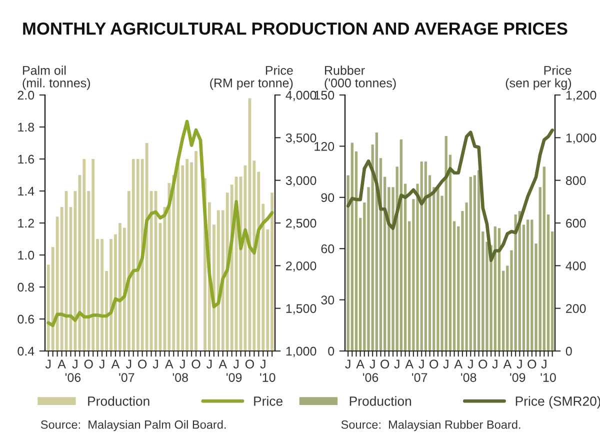 Image resolution: width=600 pixels, height=436 pixels. I want to click on y-tick-label: 0.8, so click(26, 287).